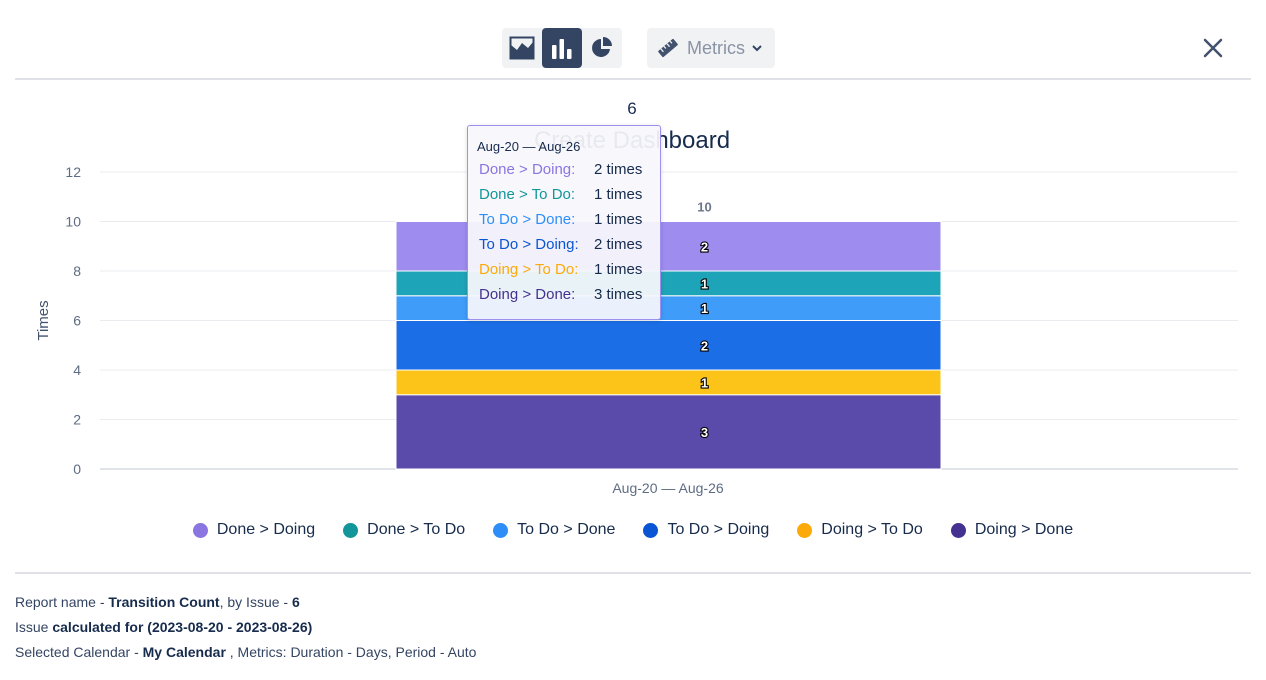 This screenshot has height=680, width=1266. I want to click on chevron-down-icon, so click(757, 48).